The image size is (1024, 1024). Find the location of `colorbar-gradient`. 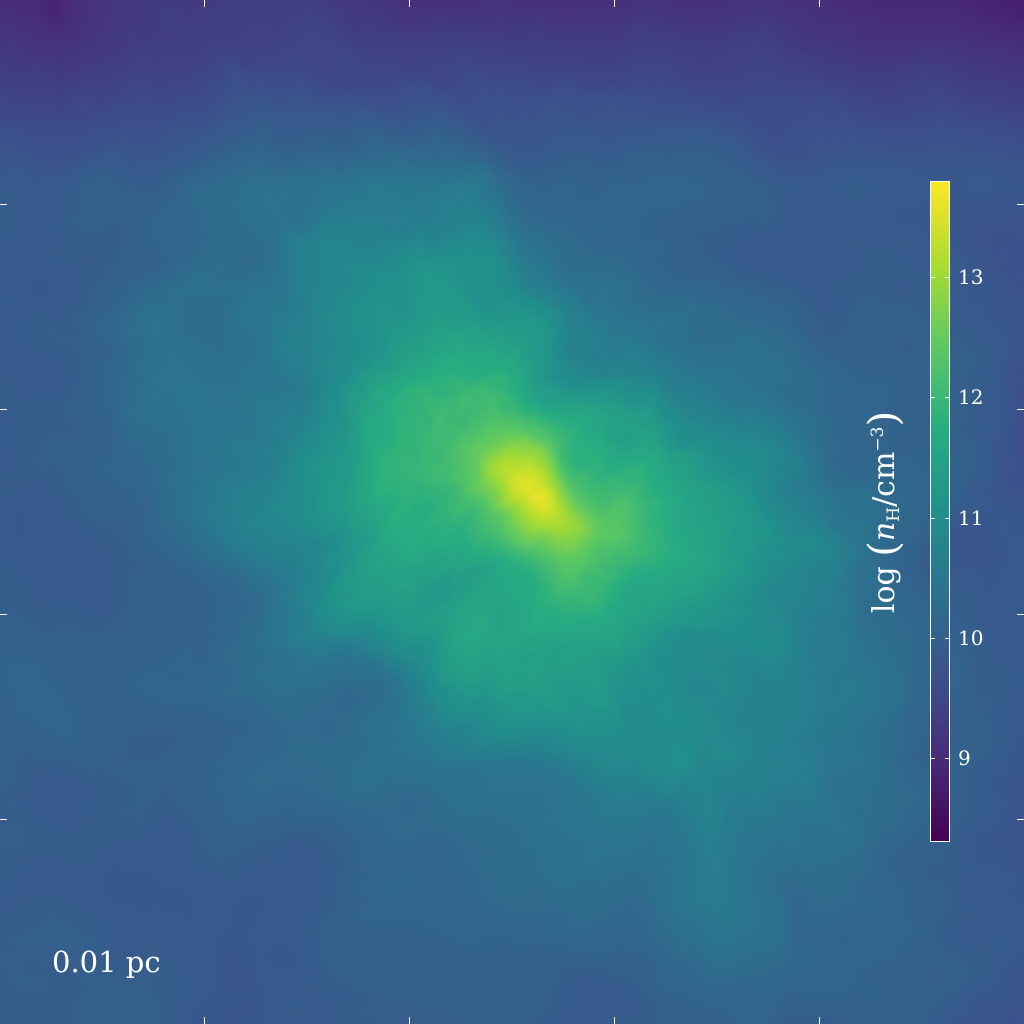

colorbar-gradient is located at coordinates (940, 511).